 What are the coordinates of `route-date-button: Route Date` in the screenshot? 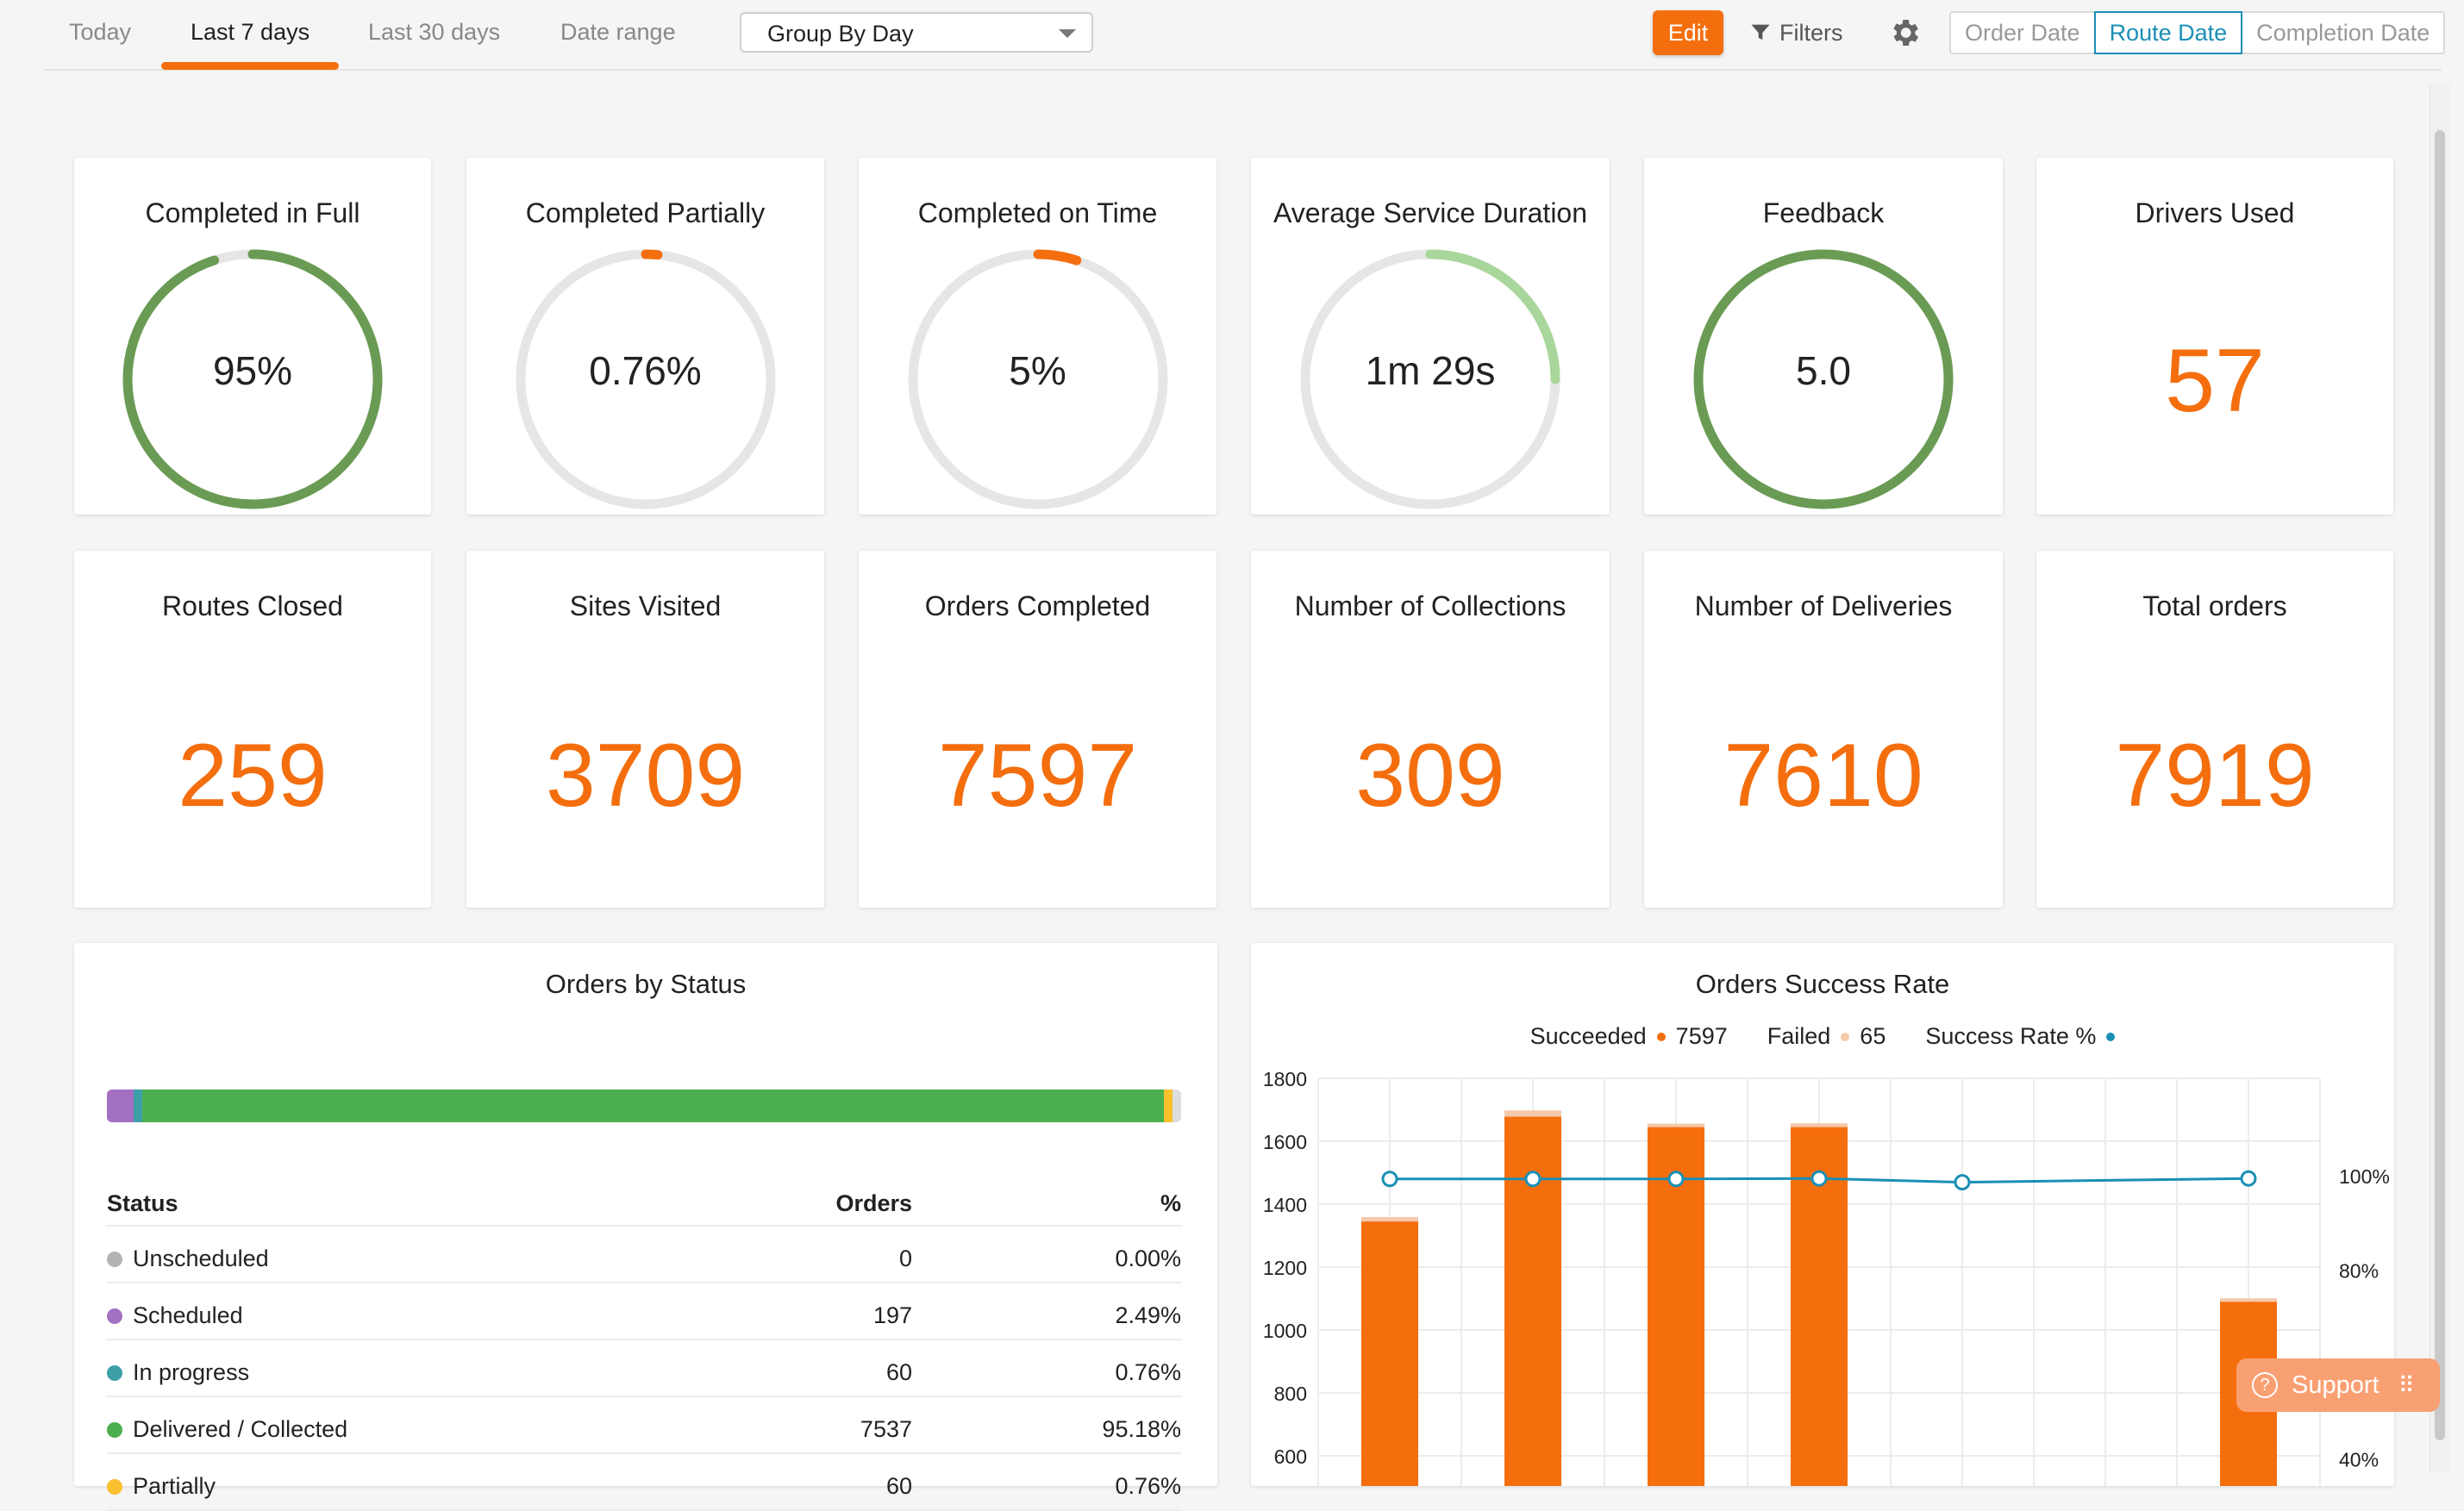 It's located at (2168, 33).